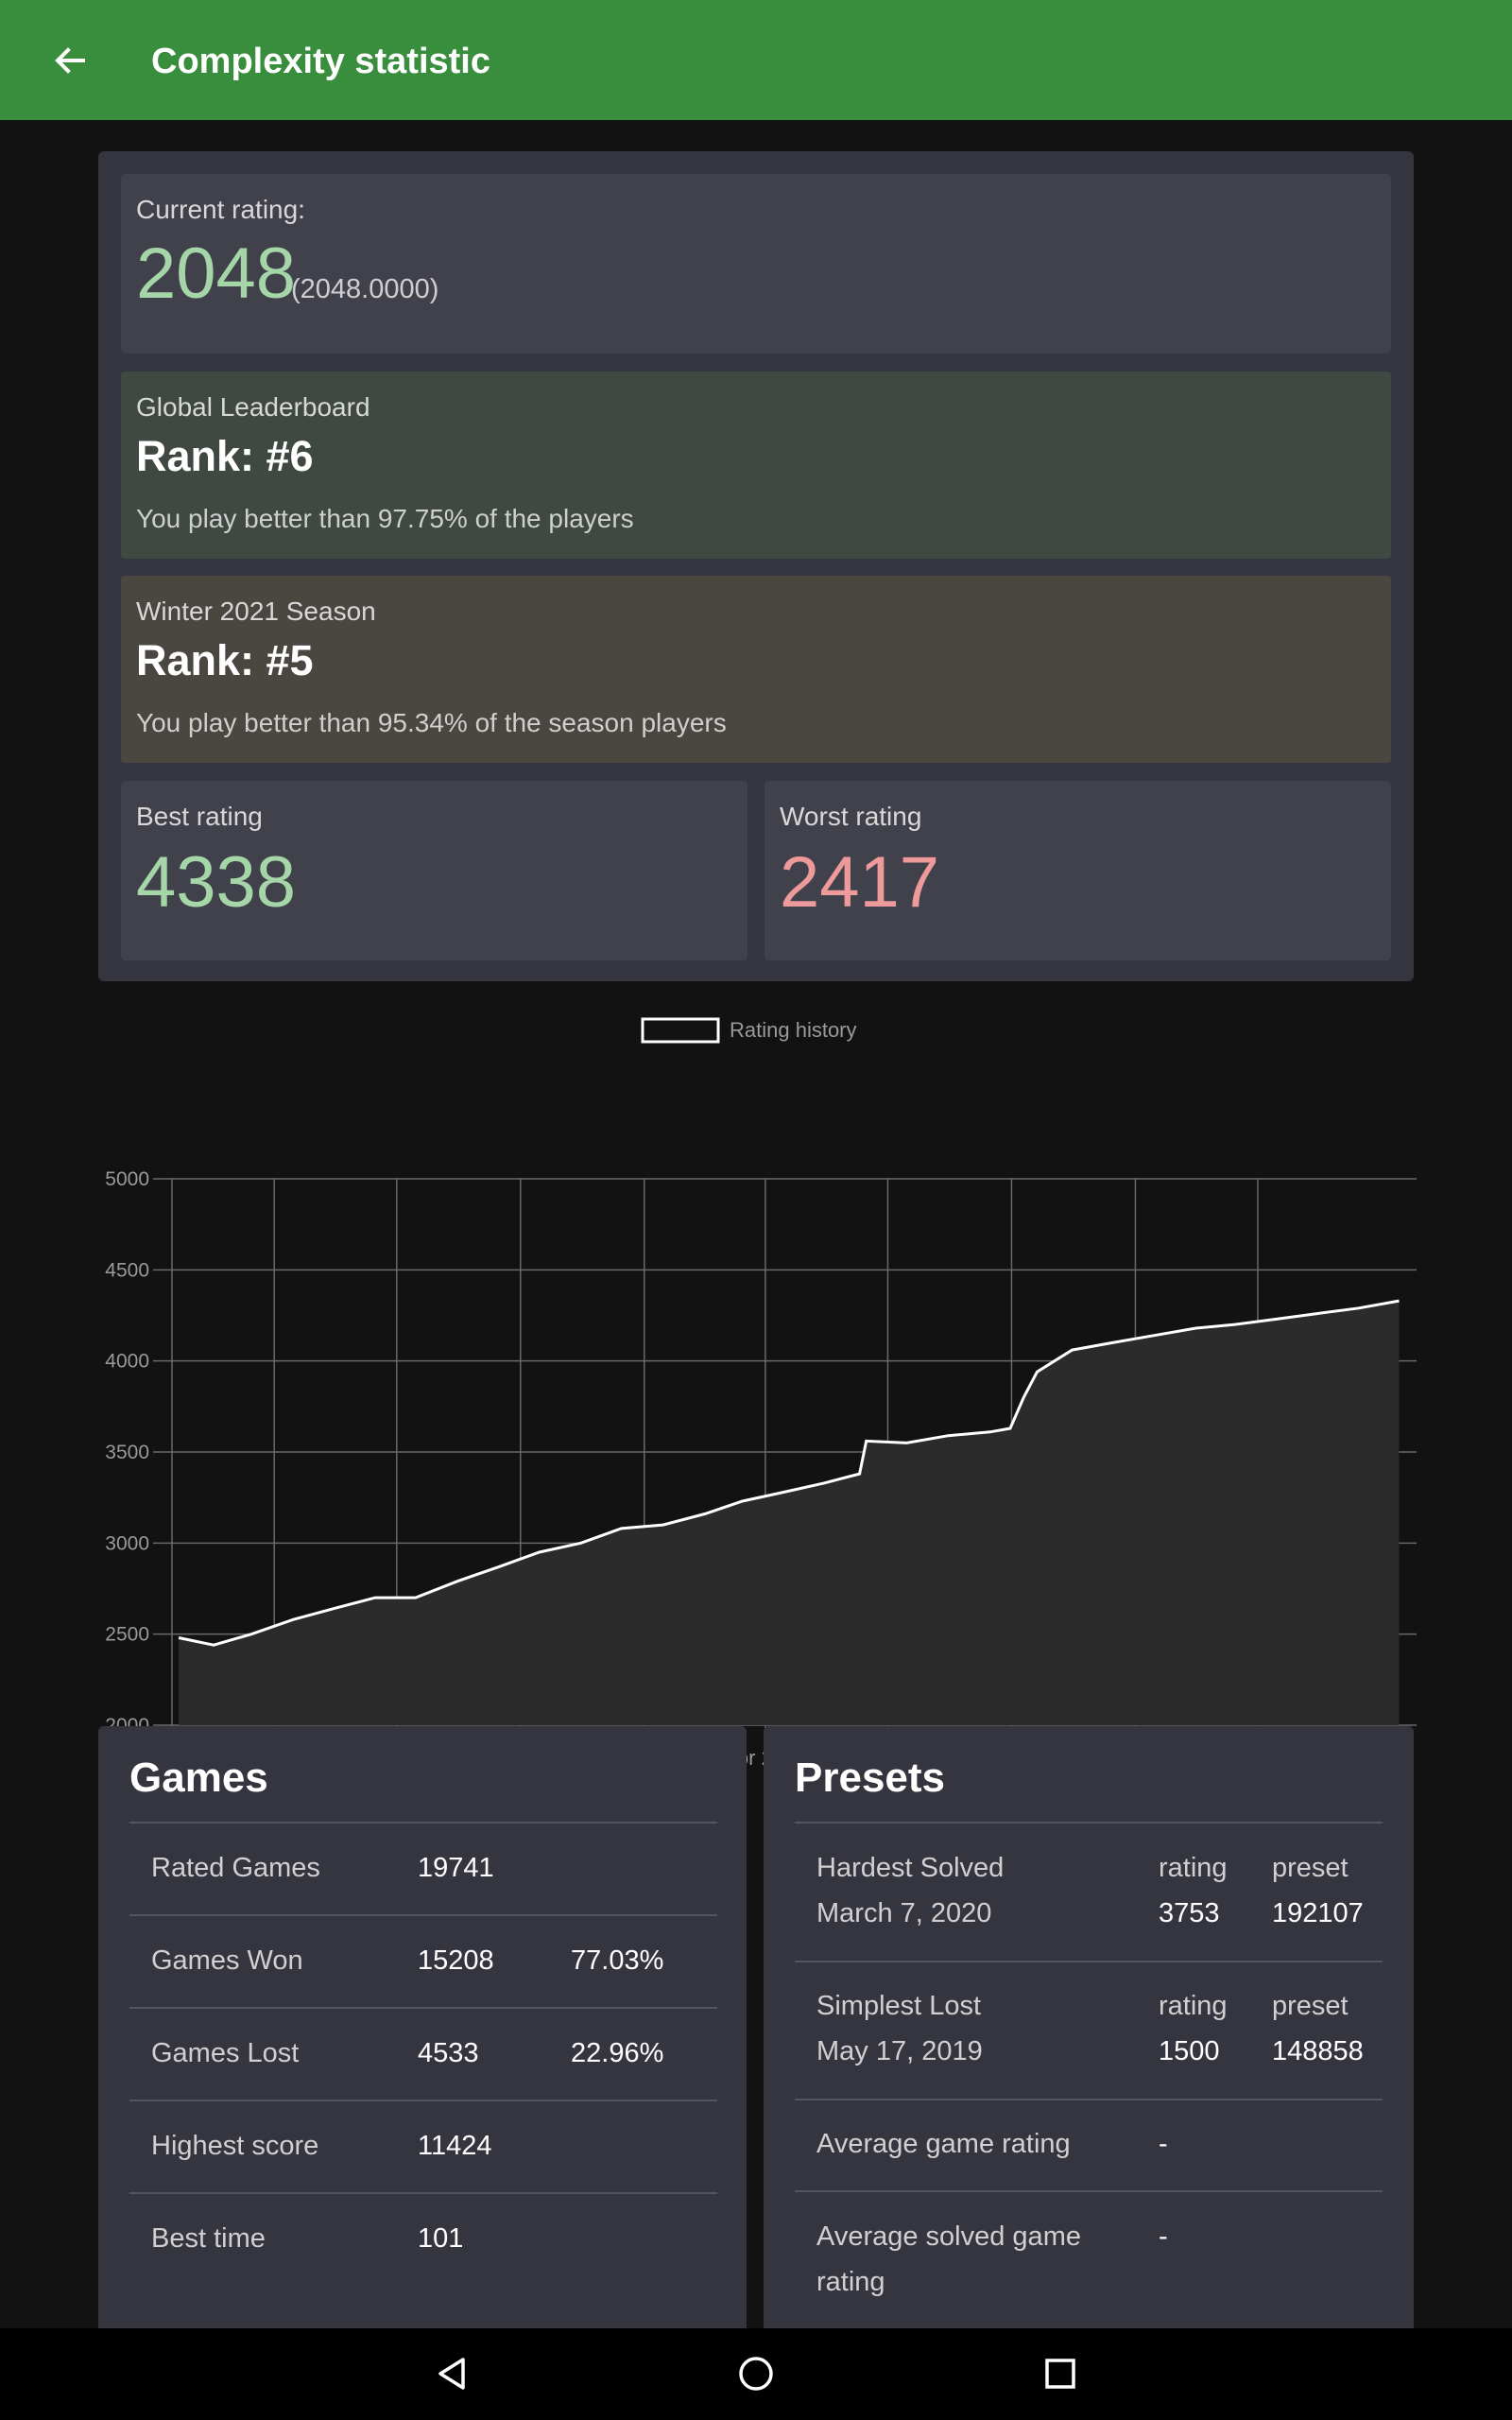 This screenshot has width=1512, height=2420. What do you see at coordinates (850, 2282) in the screenshot?
I see `average-solved-rating-label-line2: rating` at bounding box center [850, 2282].